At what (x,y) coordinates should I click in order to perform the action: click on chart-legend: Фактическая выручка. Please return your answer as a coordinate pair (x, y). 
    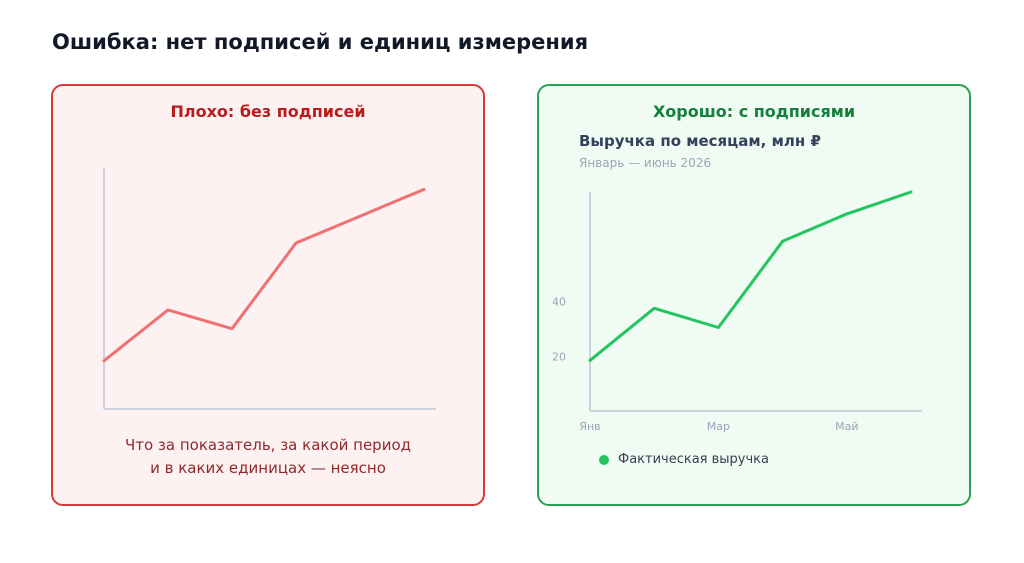
    Looking at the image, I should click on (684, 459).